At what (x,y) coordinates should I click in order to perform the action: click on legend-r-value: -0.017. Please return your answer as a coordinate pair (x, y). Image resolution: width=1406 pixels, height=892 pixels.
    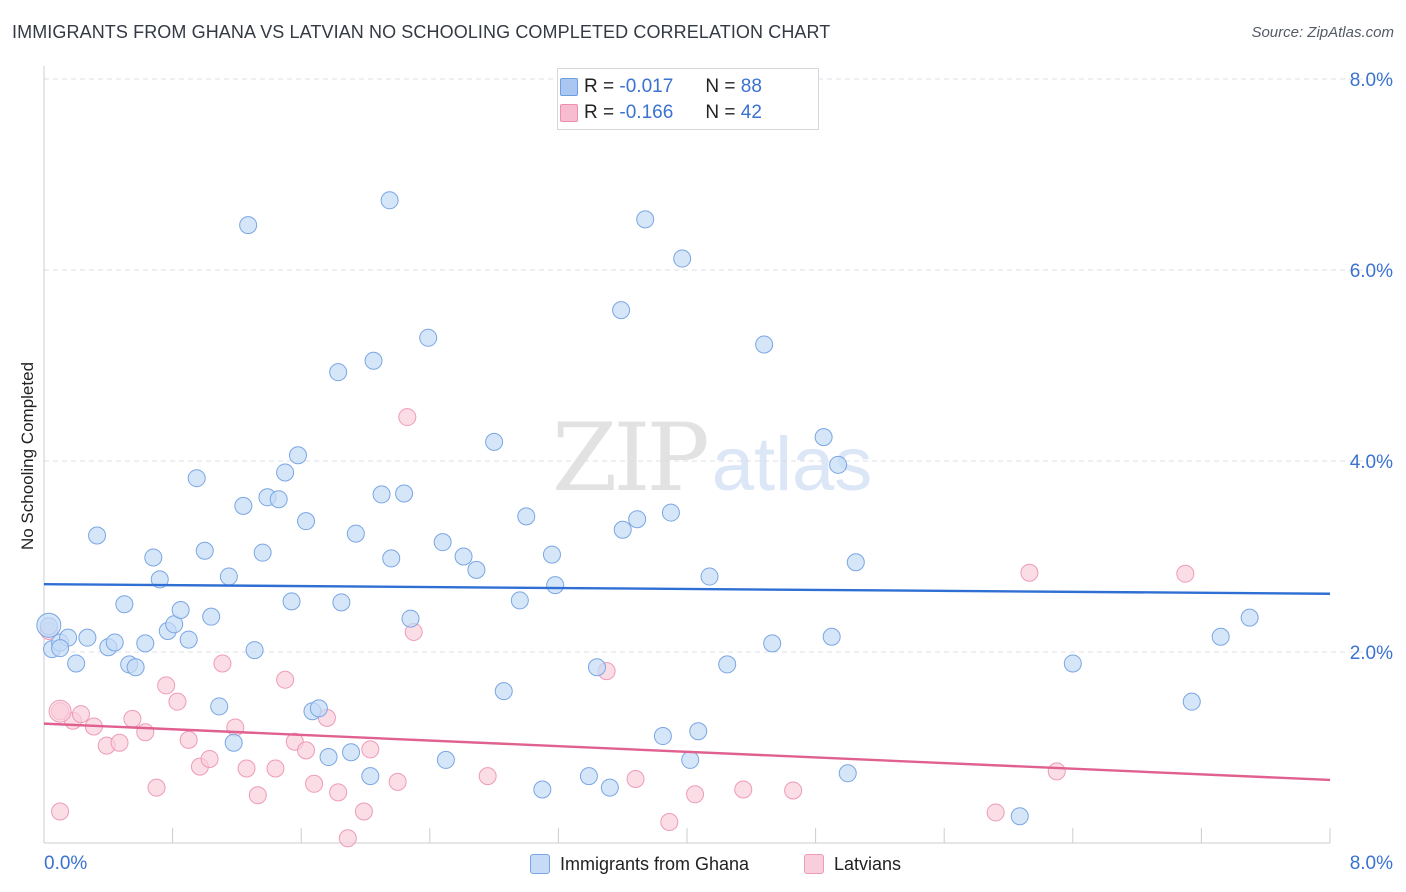
    Looking at the image, I should click on (646, 86).